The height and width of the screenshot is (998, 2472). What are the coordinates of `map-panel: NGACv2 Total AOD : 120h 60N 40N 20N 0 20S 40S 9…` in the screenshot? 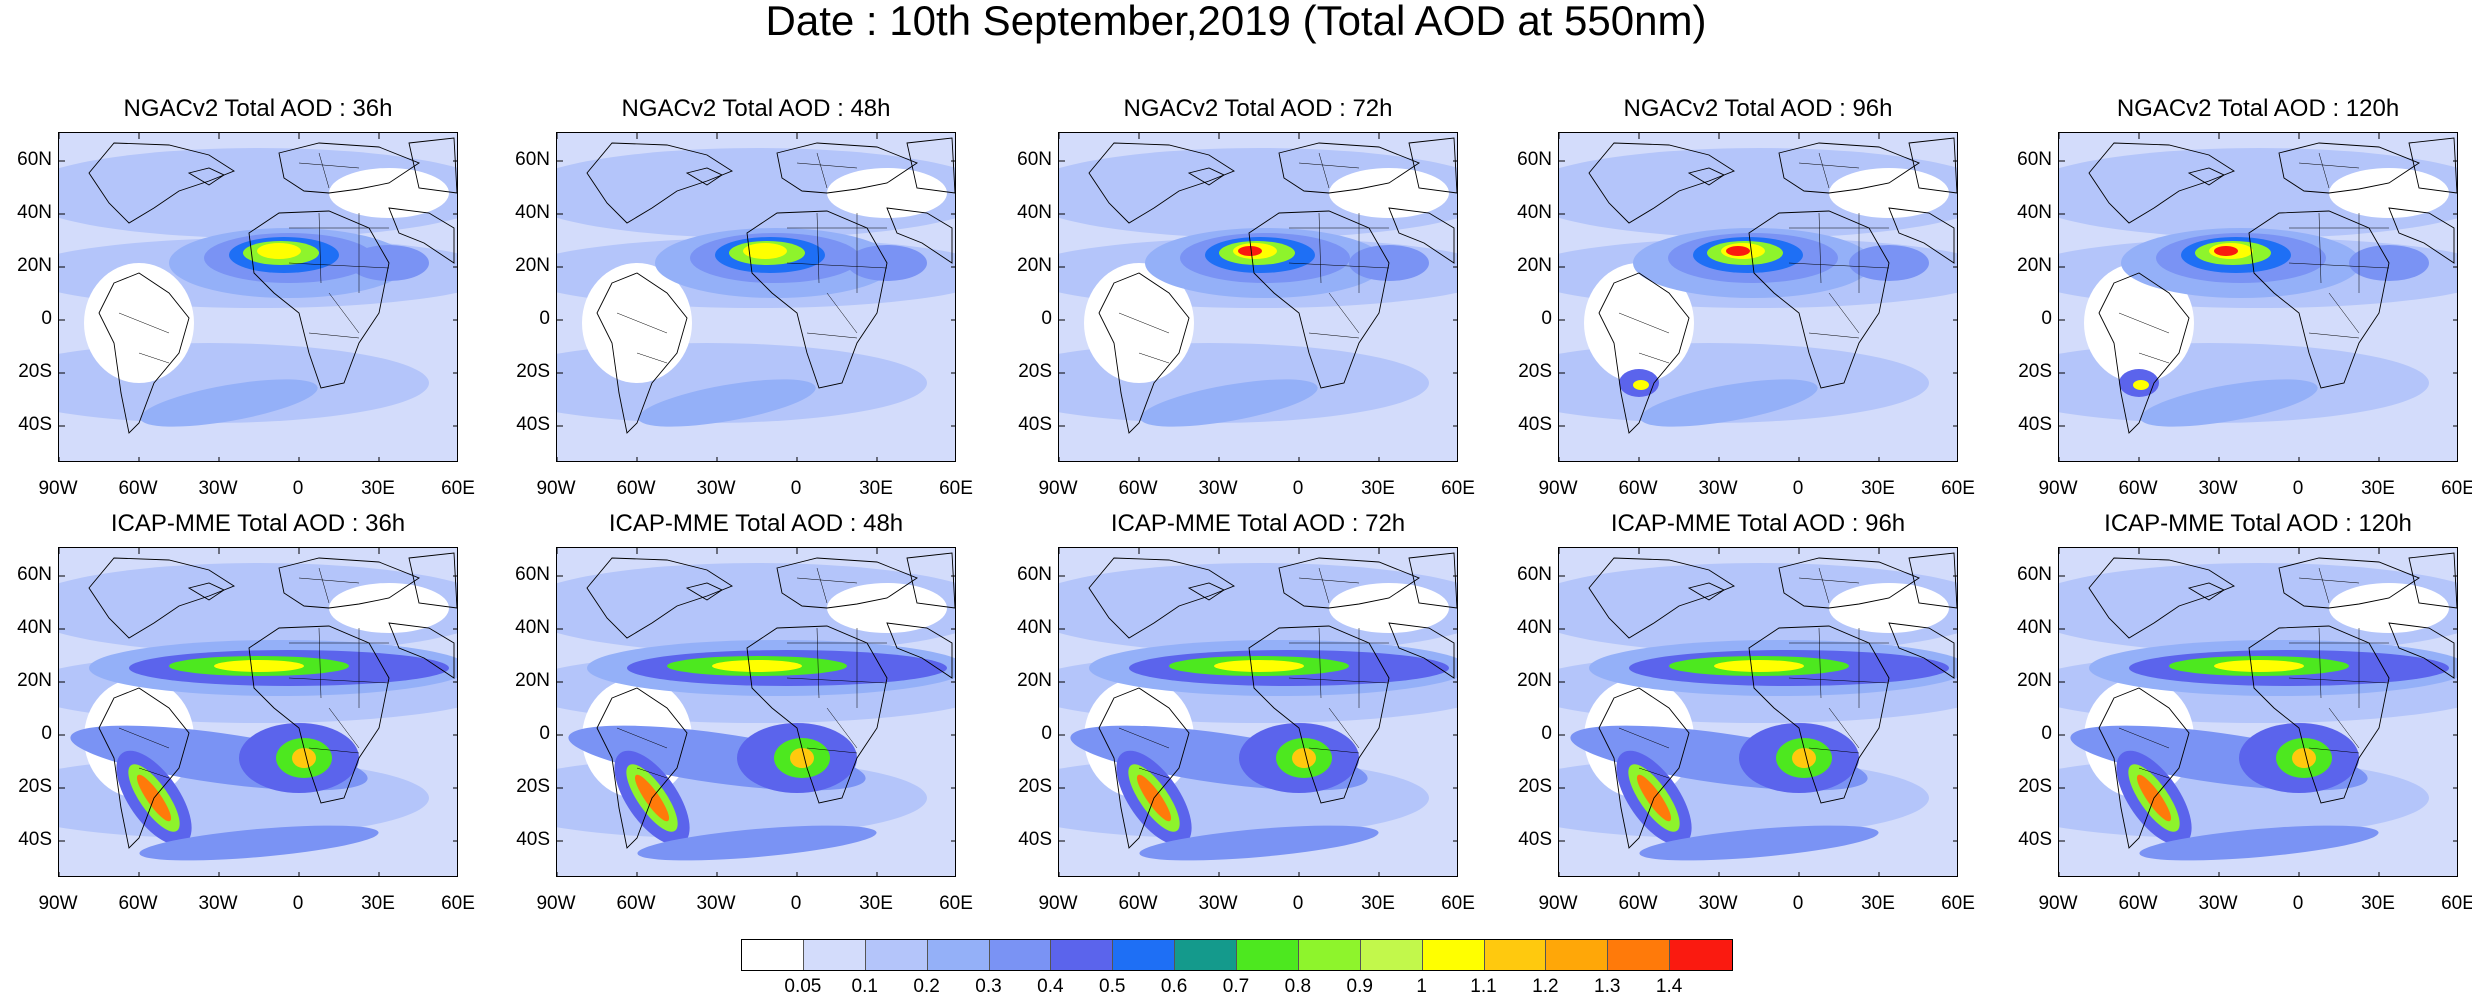 It's located at (2244, 297).